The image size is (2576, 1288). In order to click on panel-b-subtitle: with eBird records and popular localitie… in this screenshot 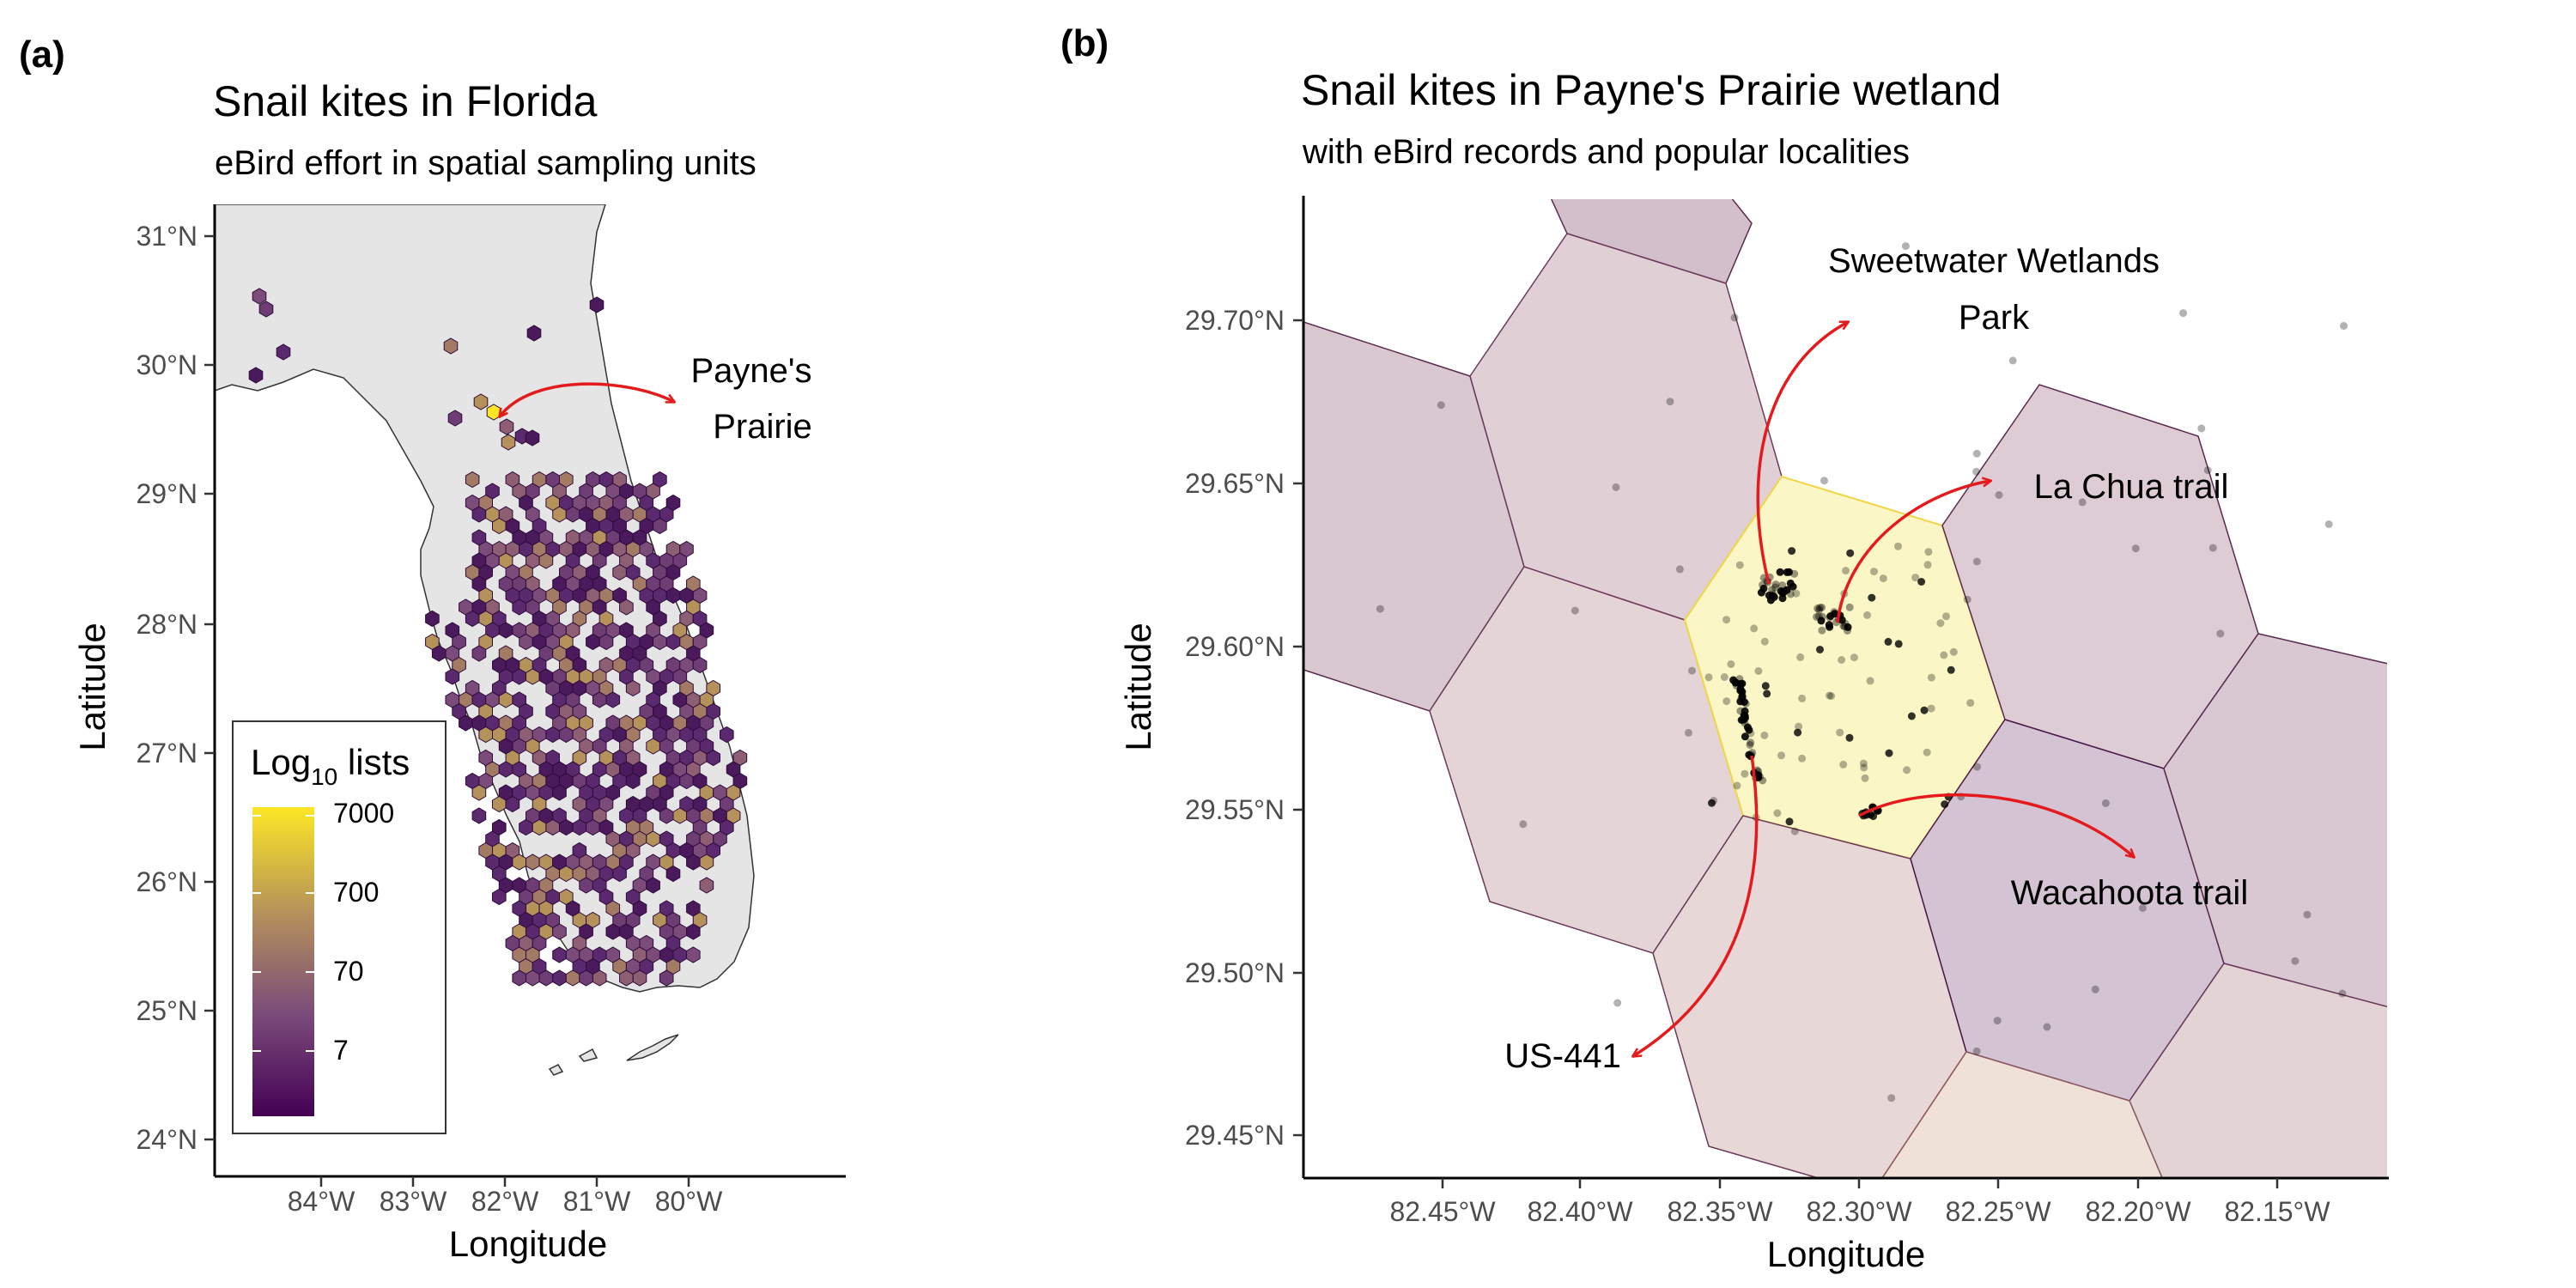, I will do `click(1606, 152)`.